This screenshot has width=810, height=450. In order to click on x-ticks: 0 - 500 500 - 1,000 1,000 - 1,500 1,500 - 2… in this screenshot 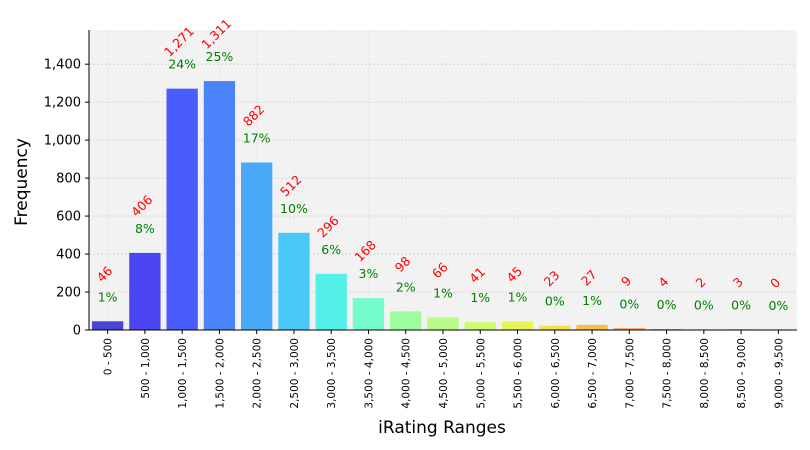, I will do `click(444, 369)`.